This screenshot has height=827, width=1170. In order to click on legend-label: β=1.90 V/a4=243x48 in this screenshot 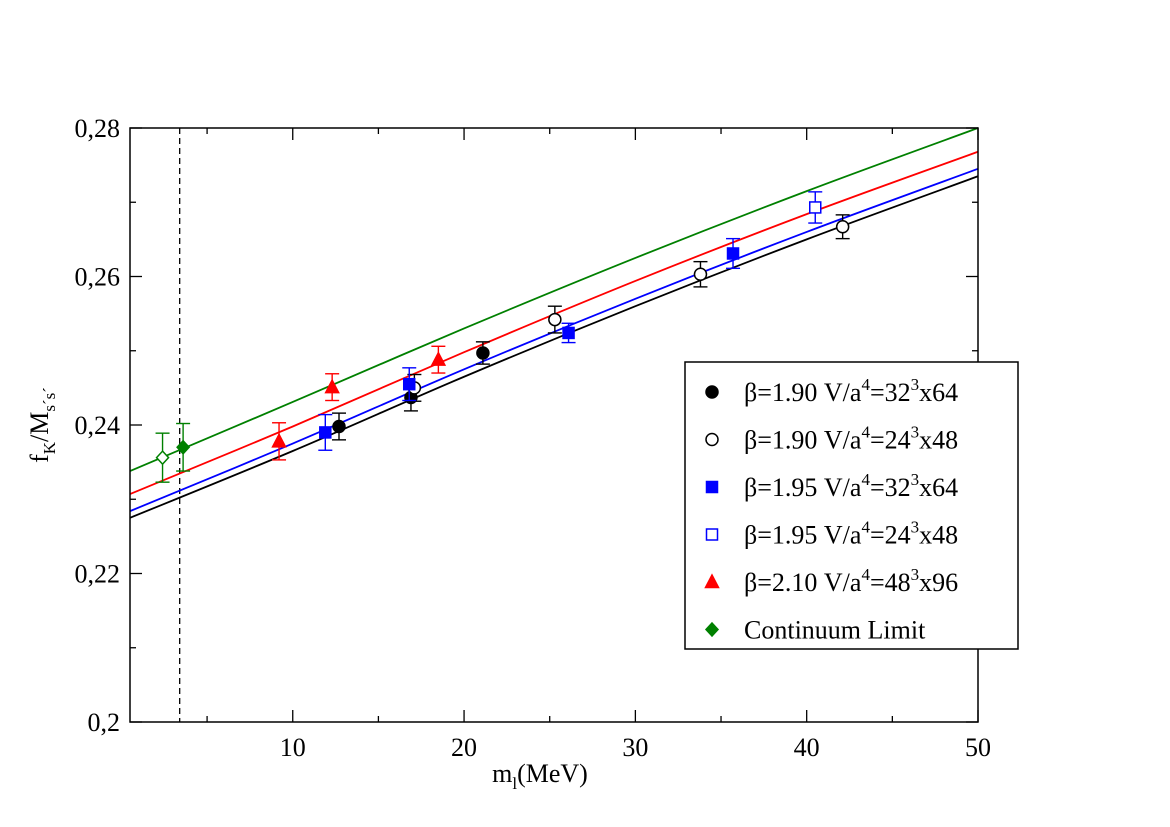, I will do `click(851, 439)`.